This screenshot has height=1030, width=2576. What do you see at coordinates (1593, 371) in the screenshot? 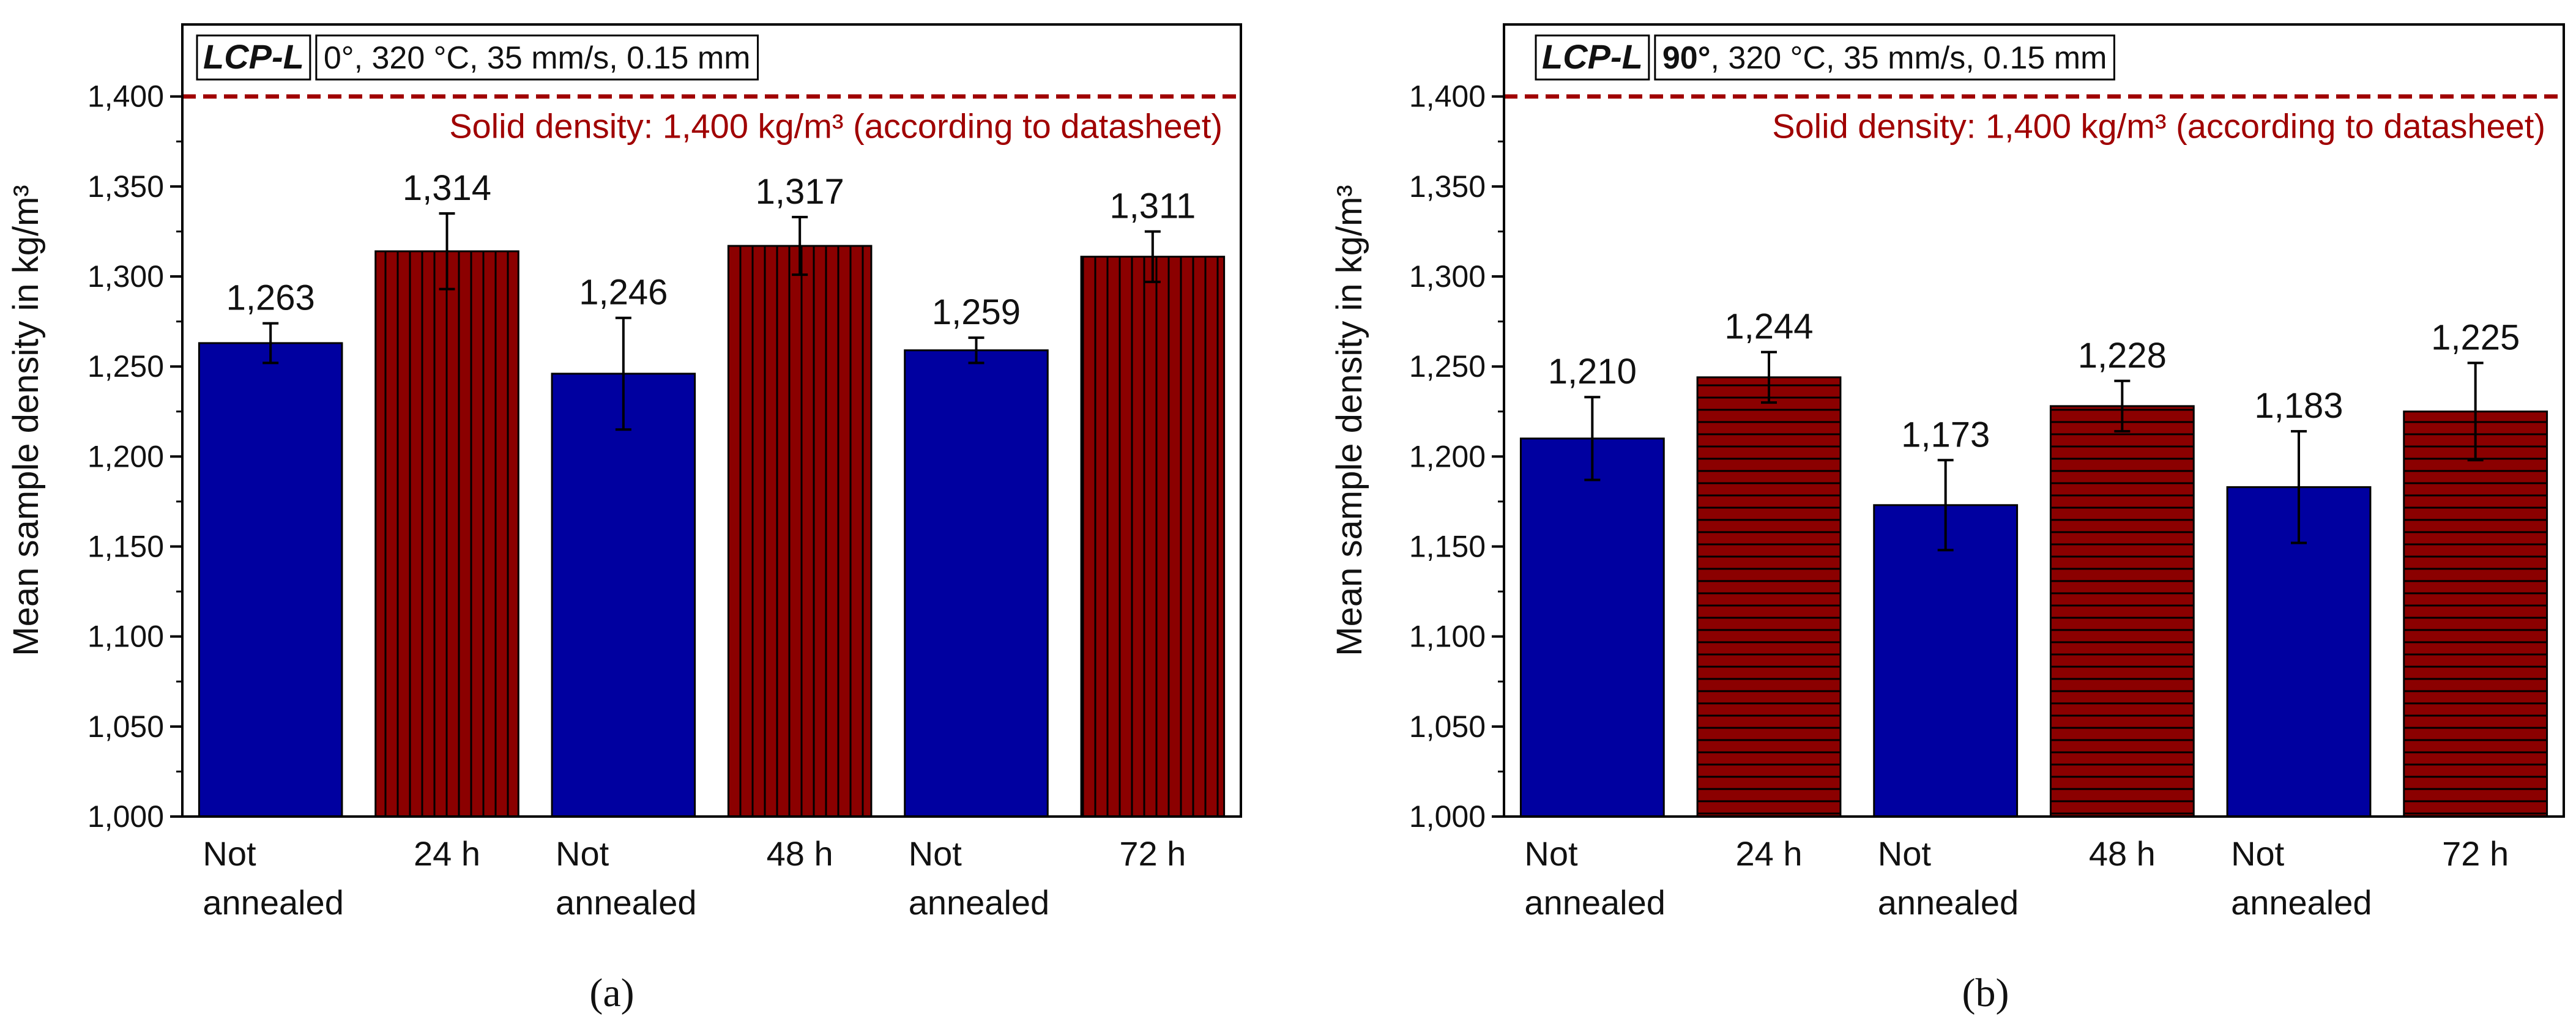
I see `data-label: 1,210` at bounding box center [1593, 371].